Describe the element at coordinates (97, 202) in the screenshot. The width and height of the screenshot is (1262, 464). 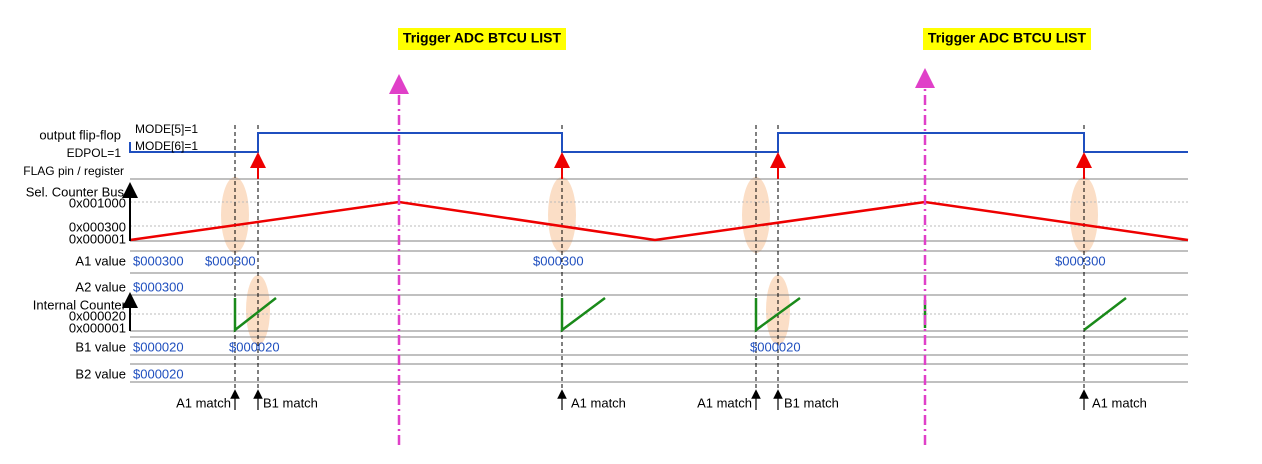
I see `axis-label: 0x001000` at that location.